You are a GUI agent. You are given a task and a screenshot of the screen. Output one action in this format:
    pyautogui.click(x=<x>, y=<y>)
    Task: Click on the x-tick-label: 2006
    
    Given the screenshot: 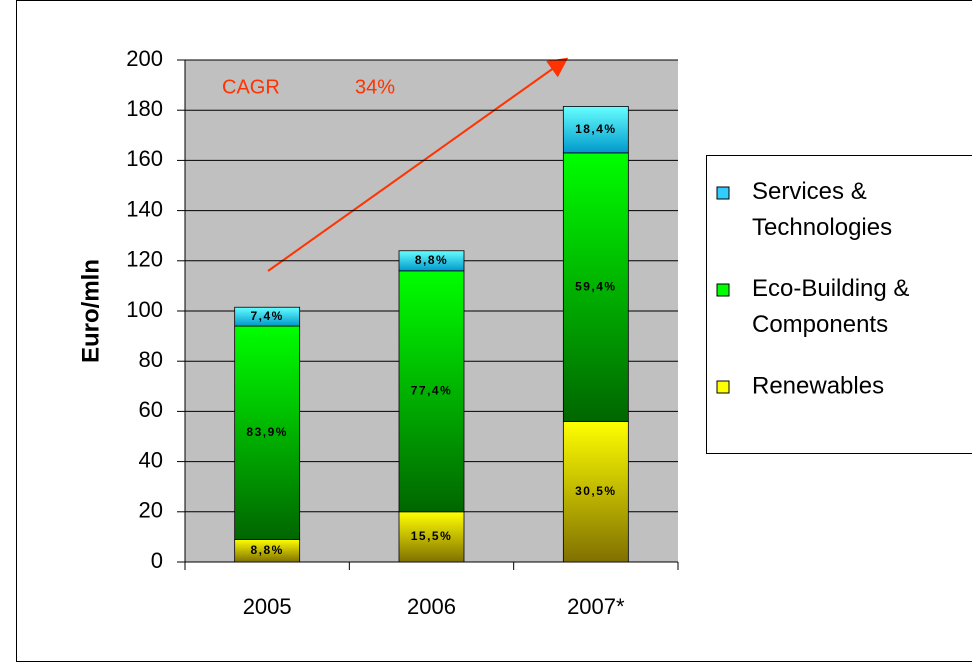 What is the action you would take?
    pyautogui.click(x=431, y=606)
    